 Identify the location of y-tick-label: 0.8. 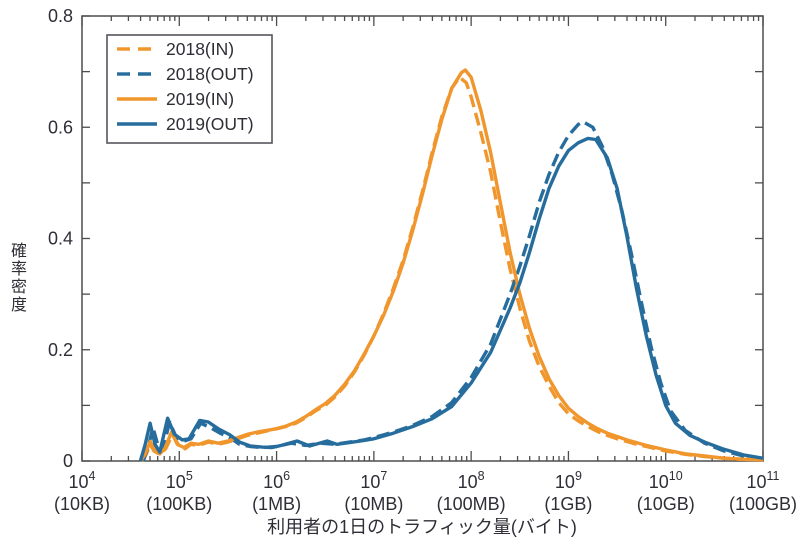
(60, 16).